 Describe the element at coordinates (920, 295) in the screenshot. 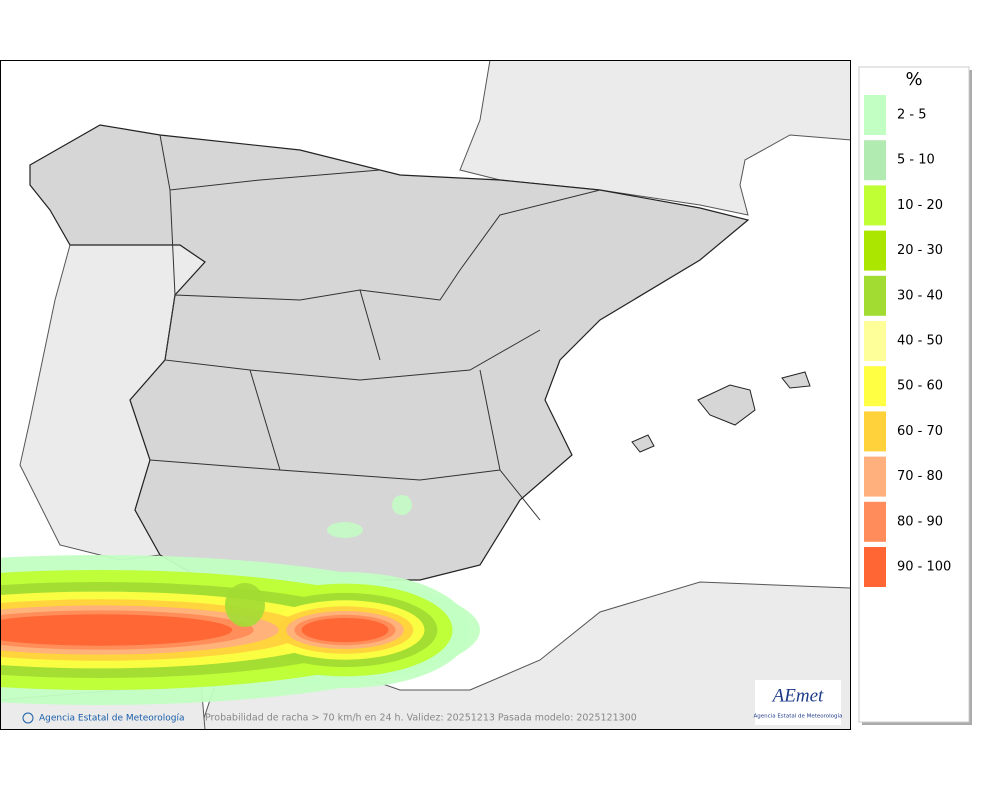

I see `legend-label: 30 - 40` at that location.